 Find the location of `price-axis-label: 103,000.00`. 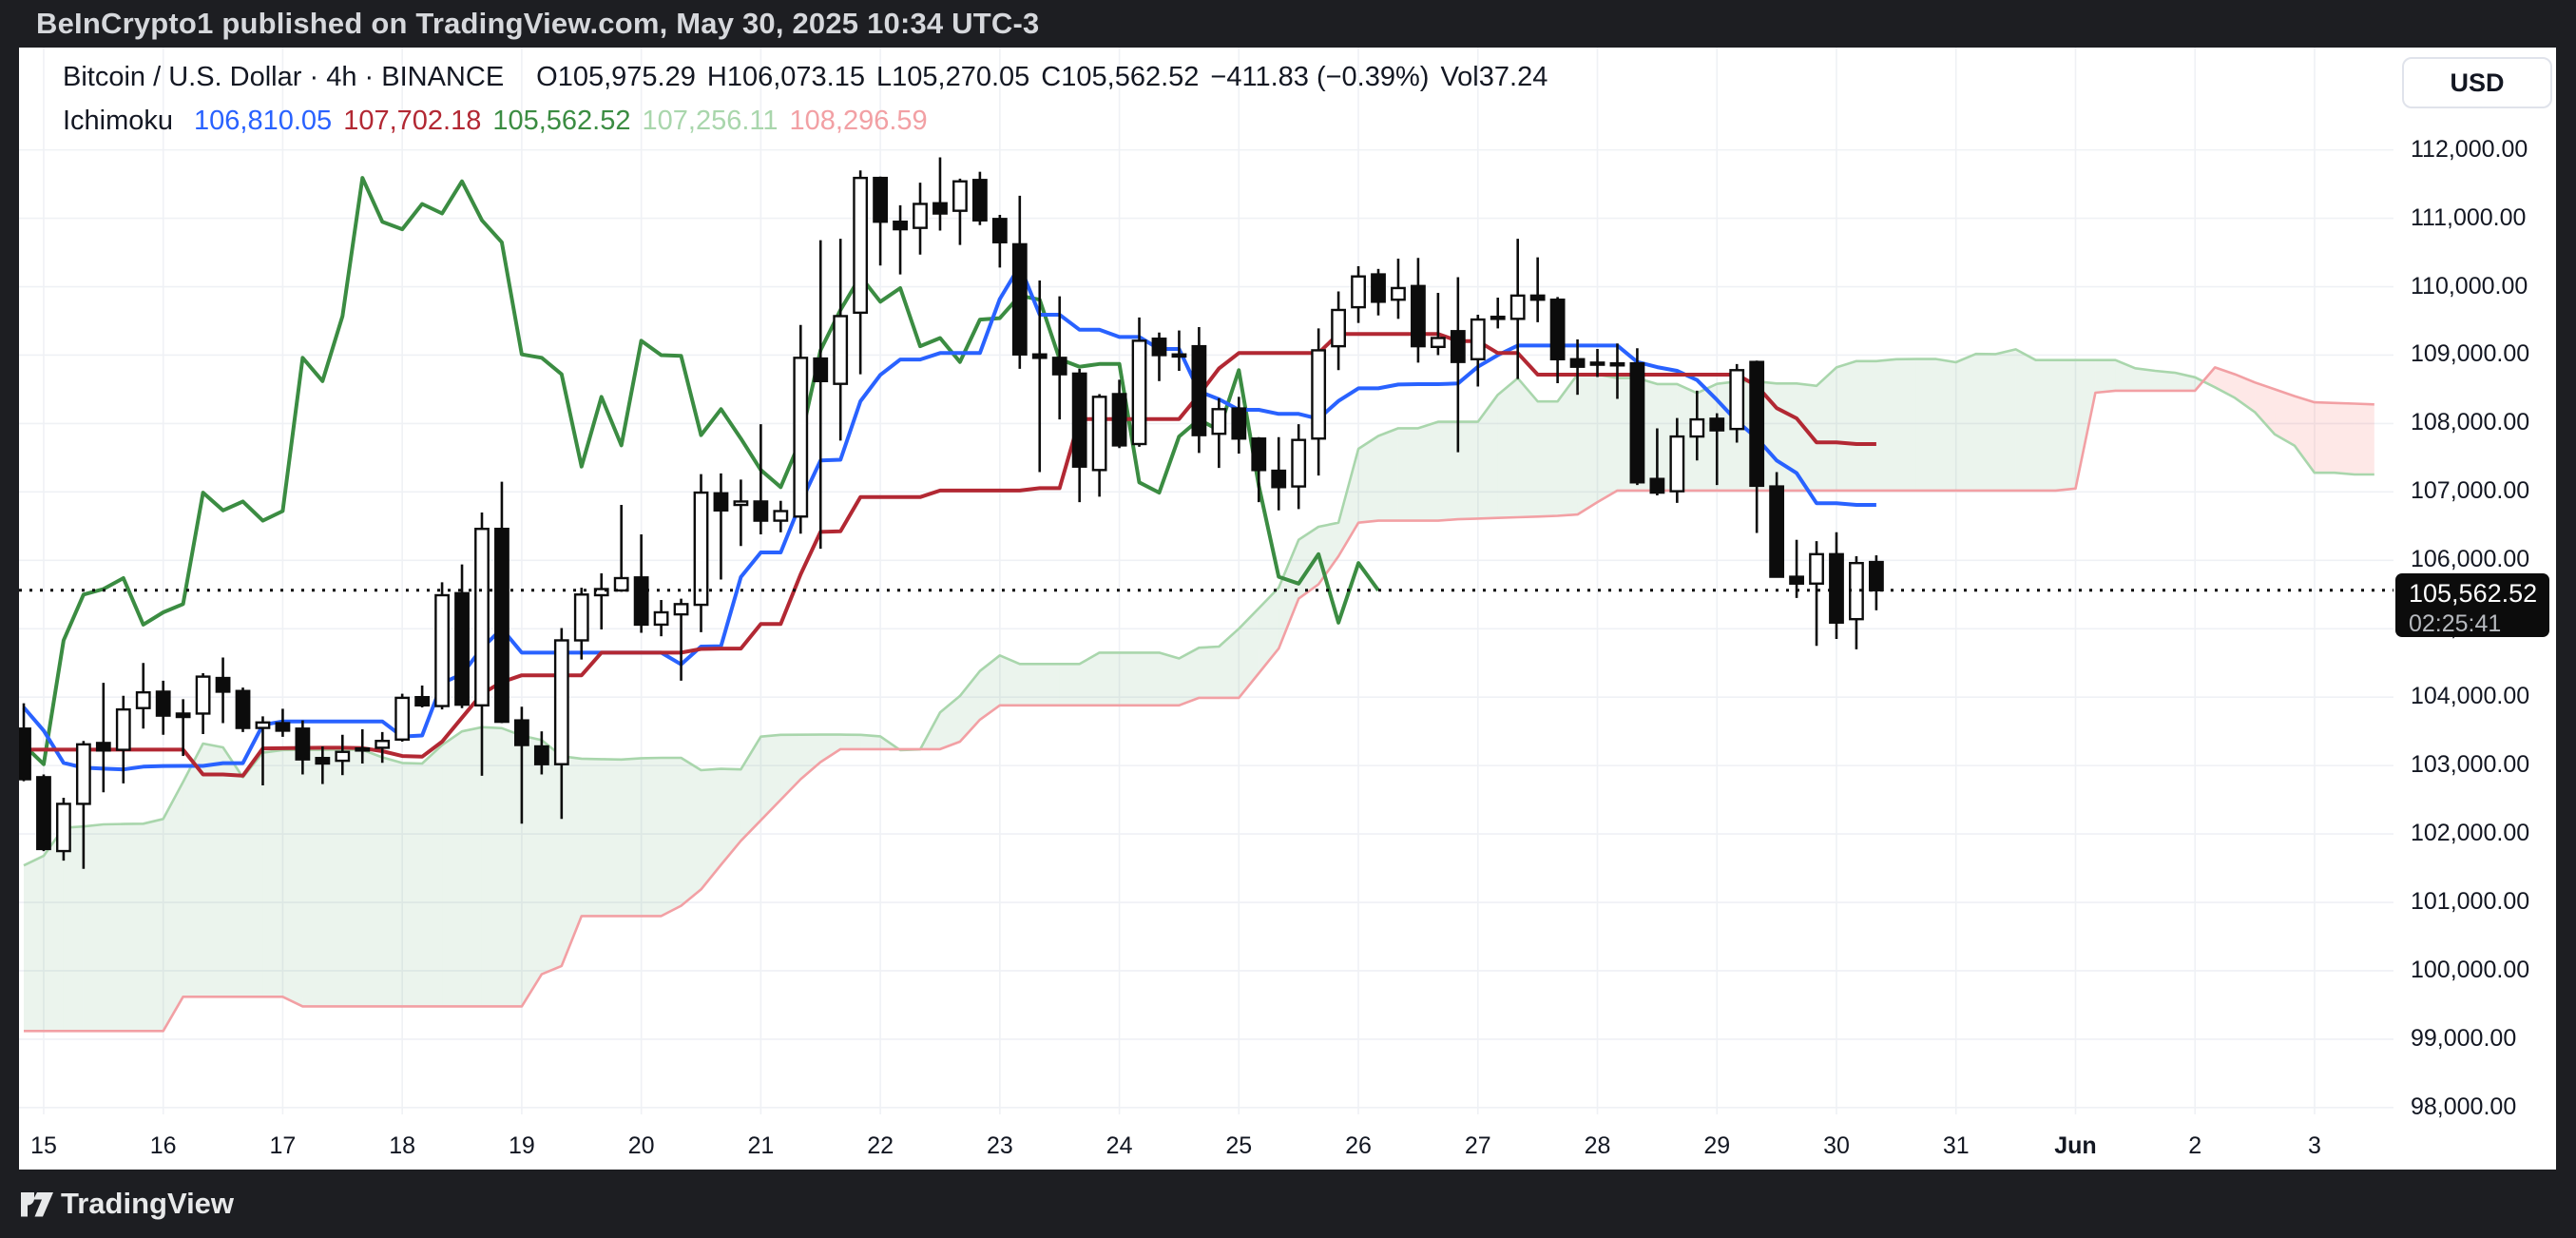

price-axis-label: 103,000.00 is located at coordinates (2470, 765).